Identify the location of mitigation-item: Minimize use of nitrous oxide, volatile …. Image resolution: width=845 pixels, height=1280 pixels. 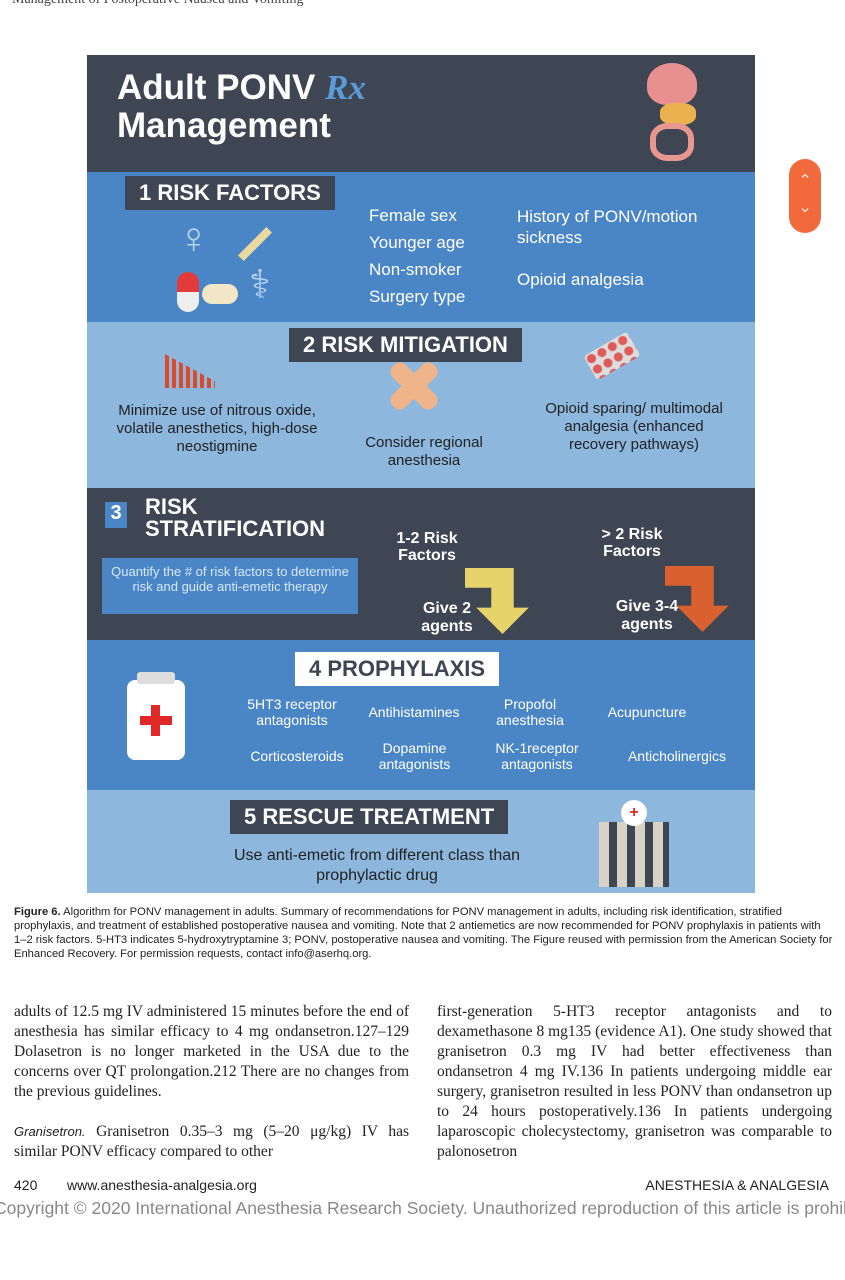
(217, 428).